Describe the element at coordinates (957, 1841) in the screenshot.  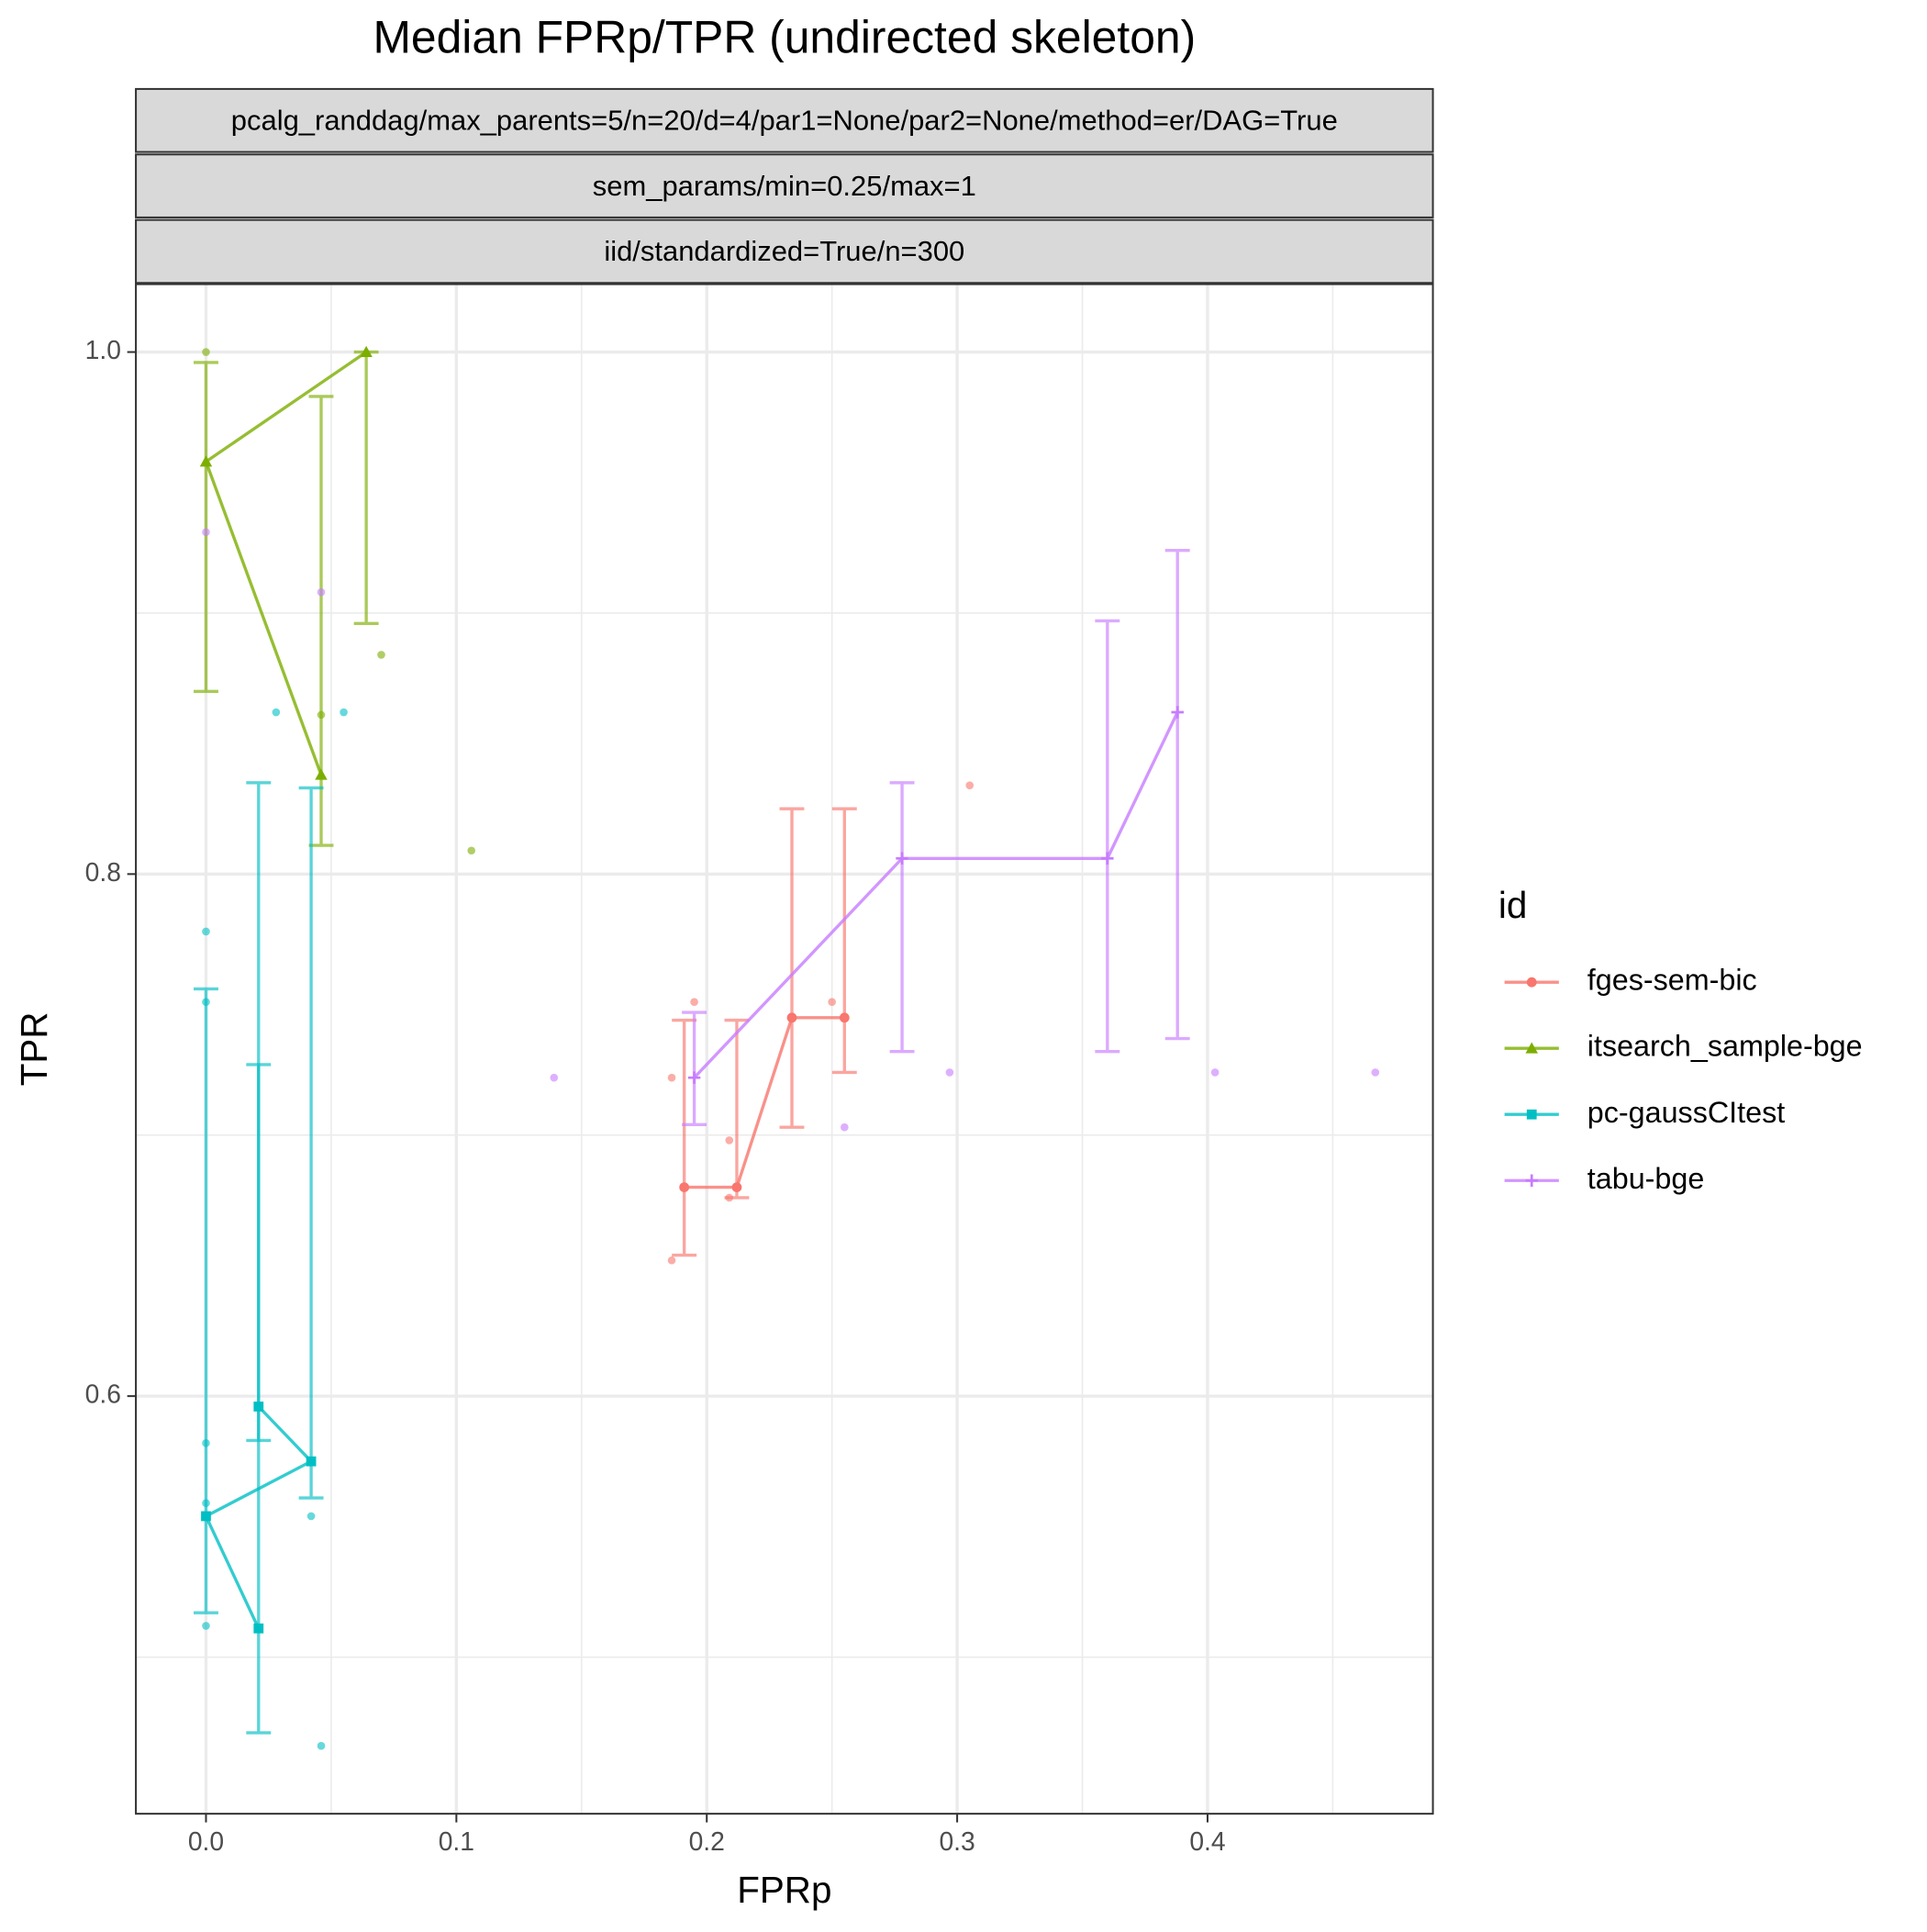
I see `x-tick-label: 0.3` at that location.